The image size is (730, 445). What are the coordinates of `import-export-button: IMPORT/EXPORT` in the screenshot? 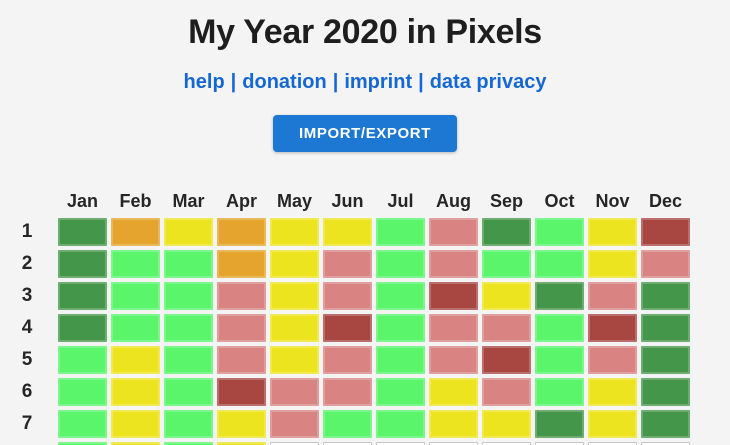 It's located at (365, 133).